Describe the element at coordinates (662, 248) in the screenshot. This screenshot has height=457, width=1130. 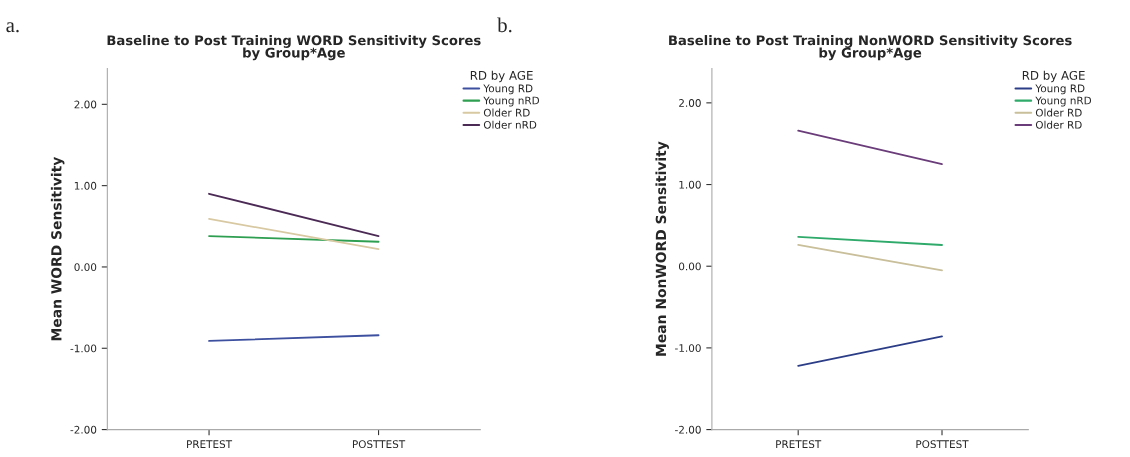
I see `y-axis-title: Mean NonWORD Sensitivity` at that location.